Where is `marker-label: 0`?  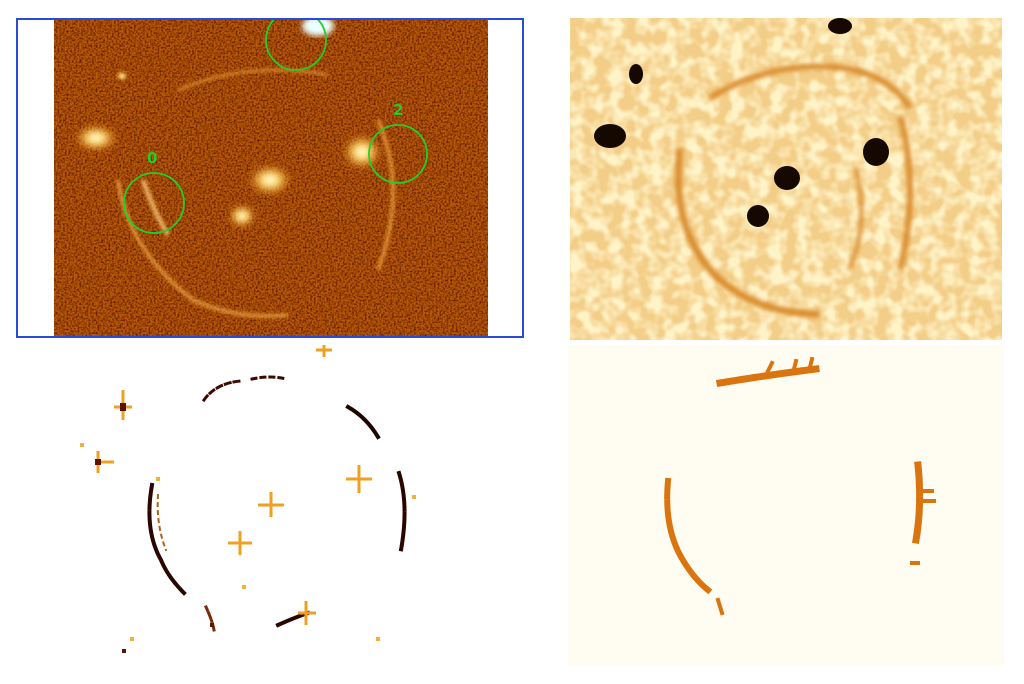 marker-label: 0 is located at coordinates (152, 158).